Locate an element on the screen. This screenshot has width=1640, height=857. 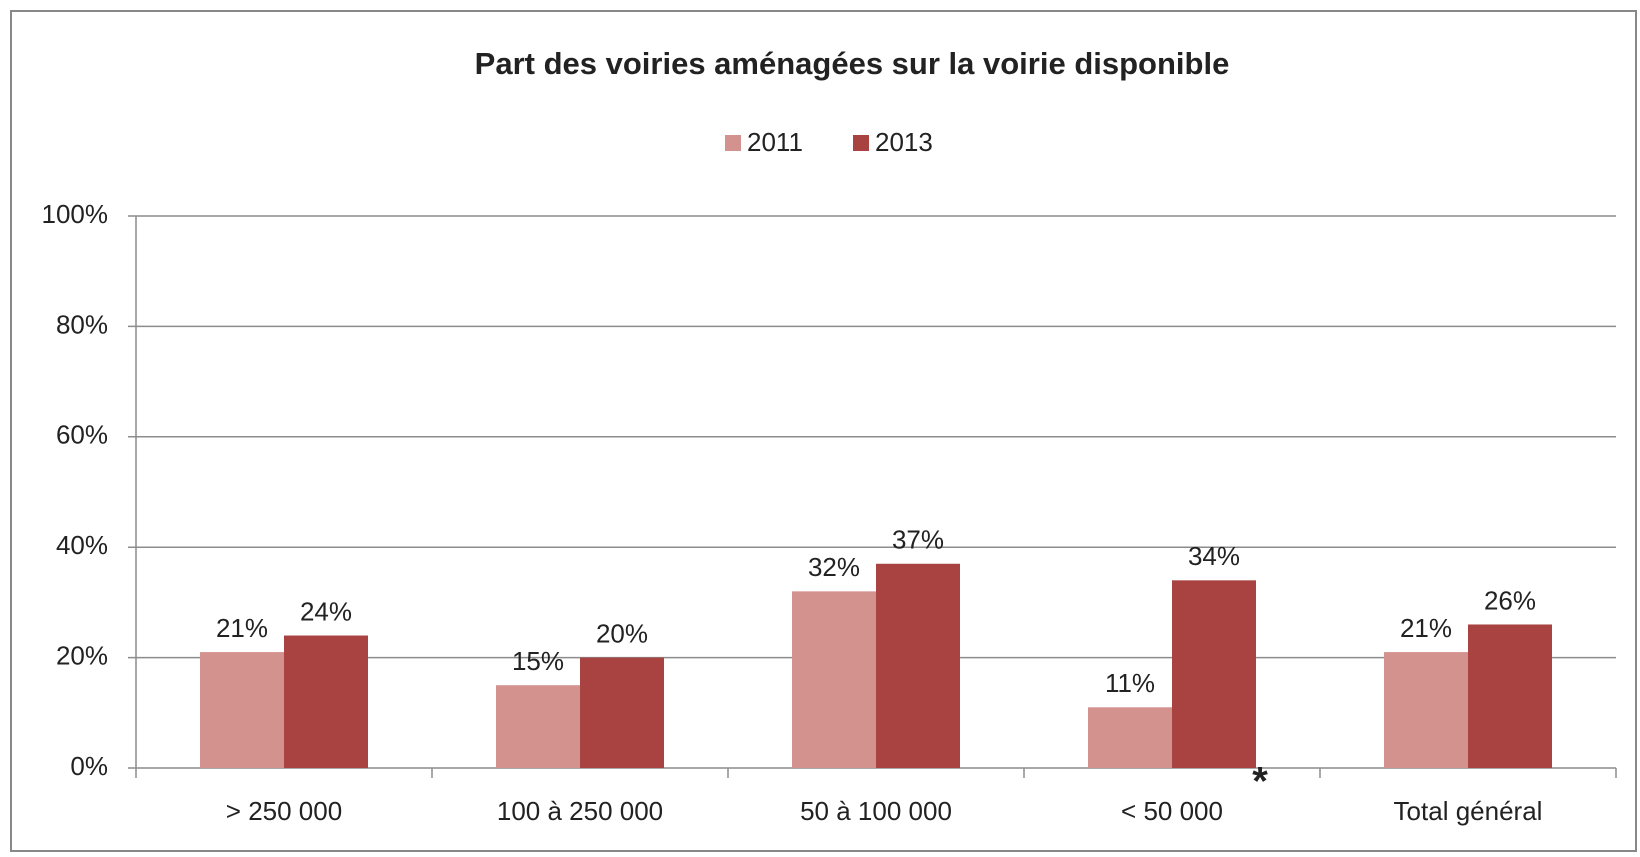
y-tick-label: 100% is located at coordinates (75, 214).